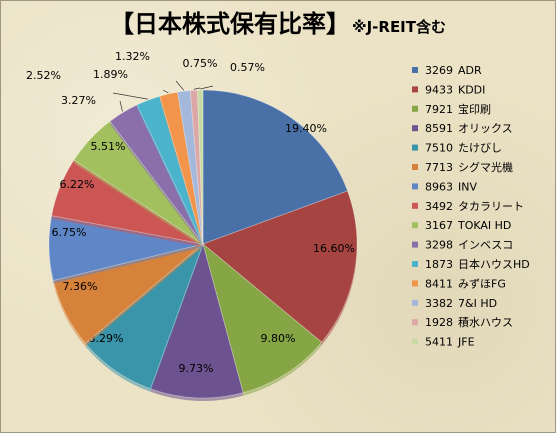 The image size is (556, 433). What do you see at coordinates (477, 303) in the screenshot?
I see `legend-label-3382: 7&I HD` at bounding box center [477, 303].